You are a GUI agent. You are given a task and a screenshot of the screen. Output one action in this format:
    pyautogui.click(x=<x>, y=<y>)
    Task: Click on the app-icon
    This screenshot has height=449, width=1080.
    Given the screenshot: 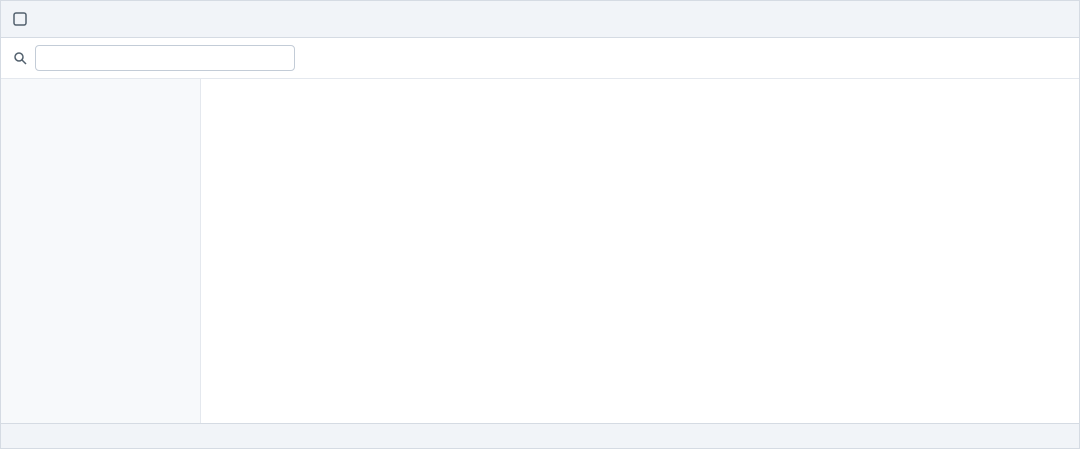 What is the action you would take?
    pyautogui.click(x=20, y=19)
    